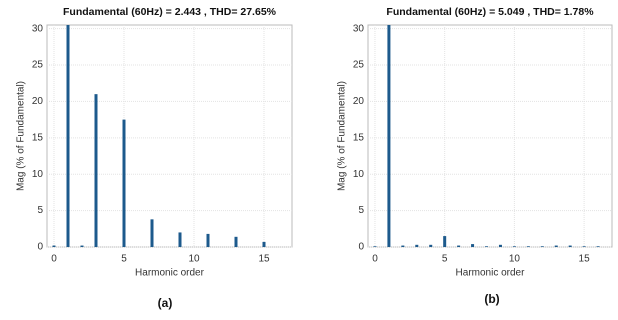  I want to click on caption: (a), so click(165, 303).